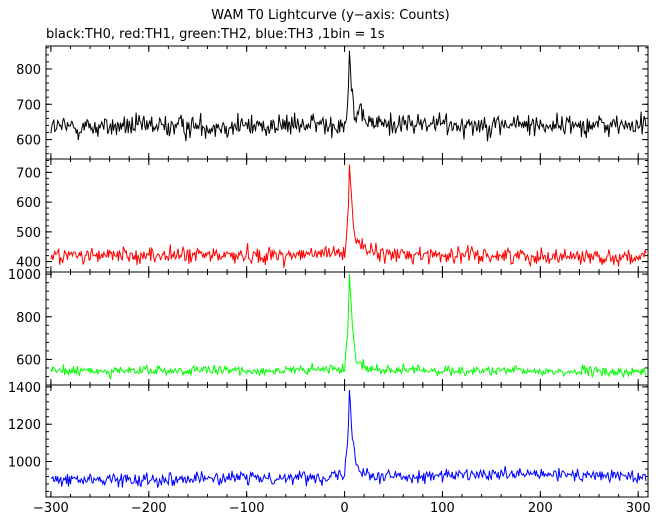  I want to click on x-tick-label: −100, so click(247, 508).